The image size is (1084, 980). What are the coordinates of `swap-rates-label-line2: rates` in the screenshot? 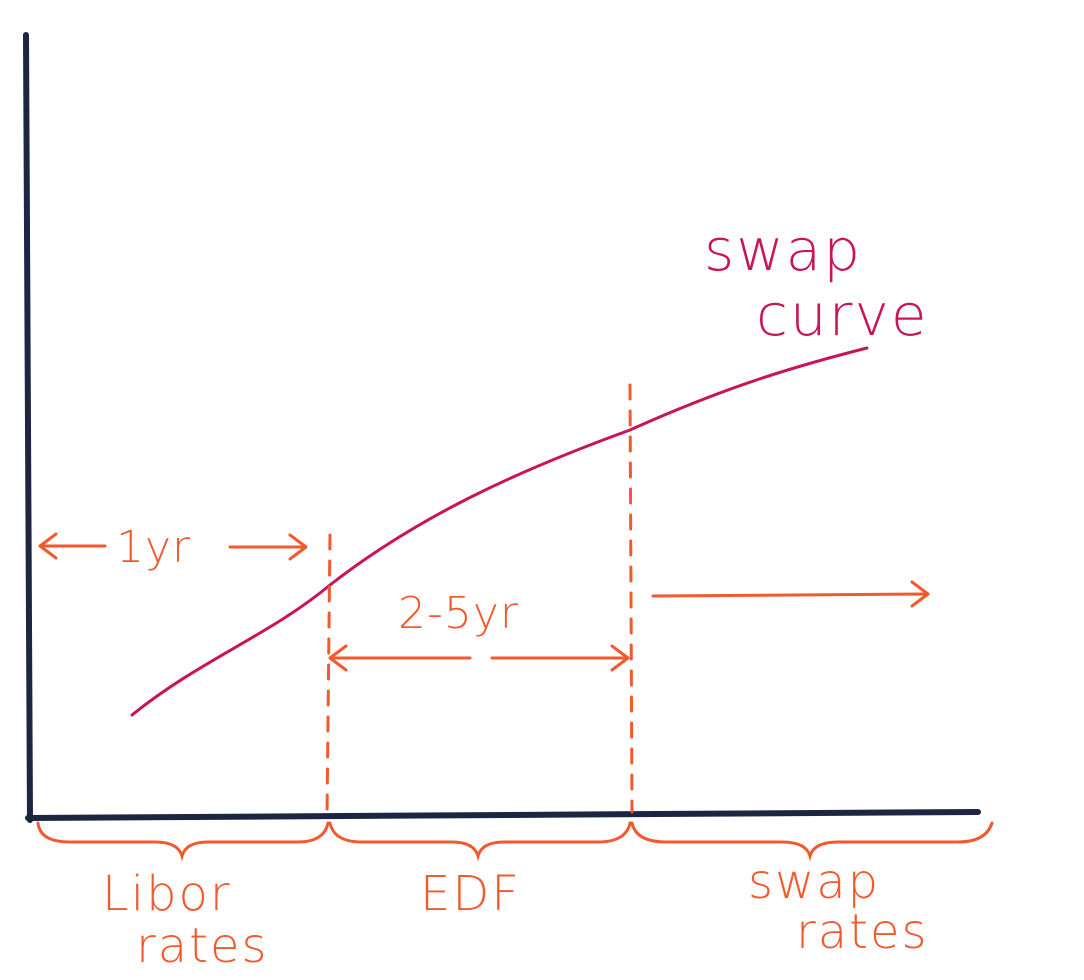 It's located at (862, 932).